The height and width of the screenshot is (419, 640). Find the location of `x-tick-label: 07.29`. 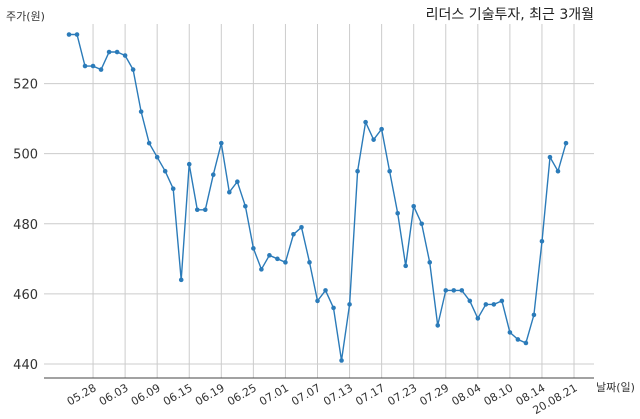

x-tick-label: 07.29 is located at coordinates (434, 394).